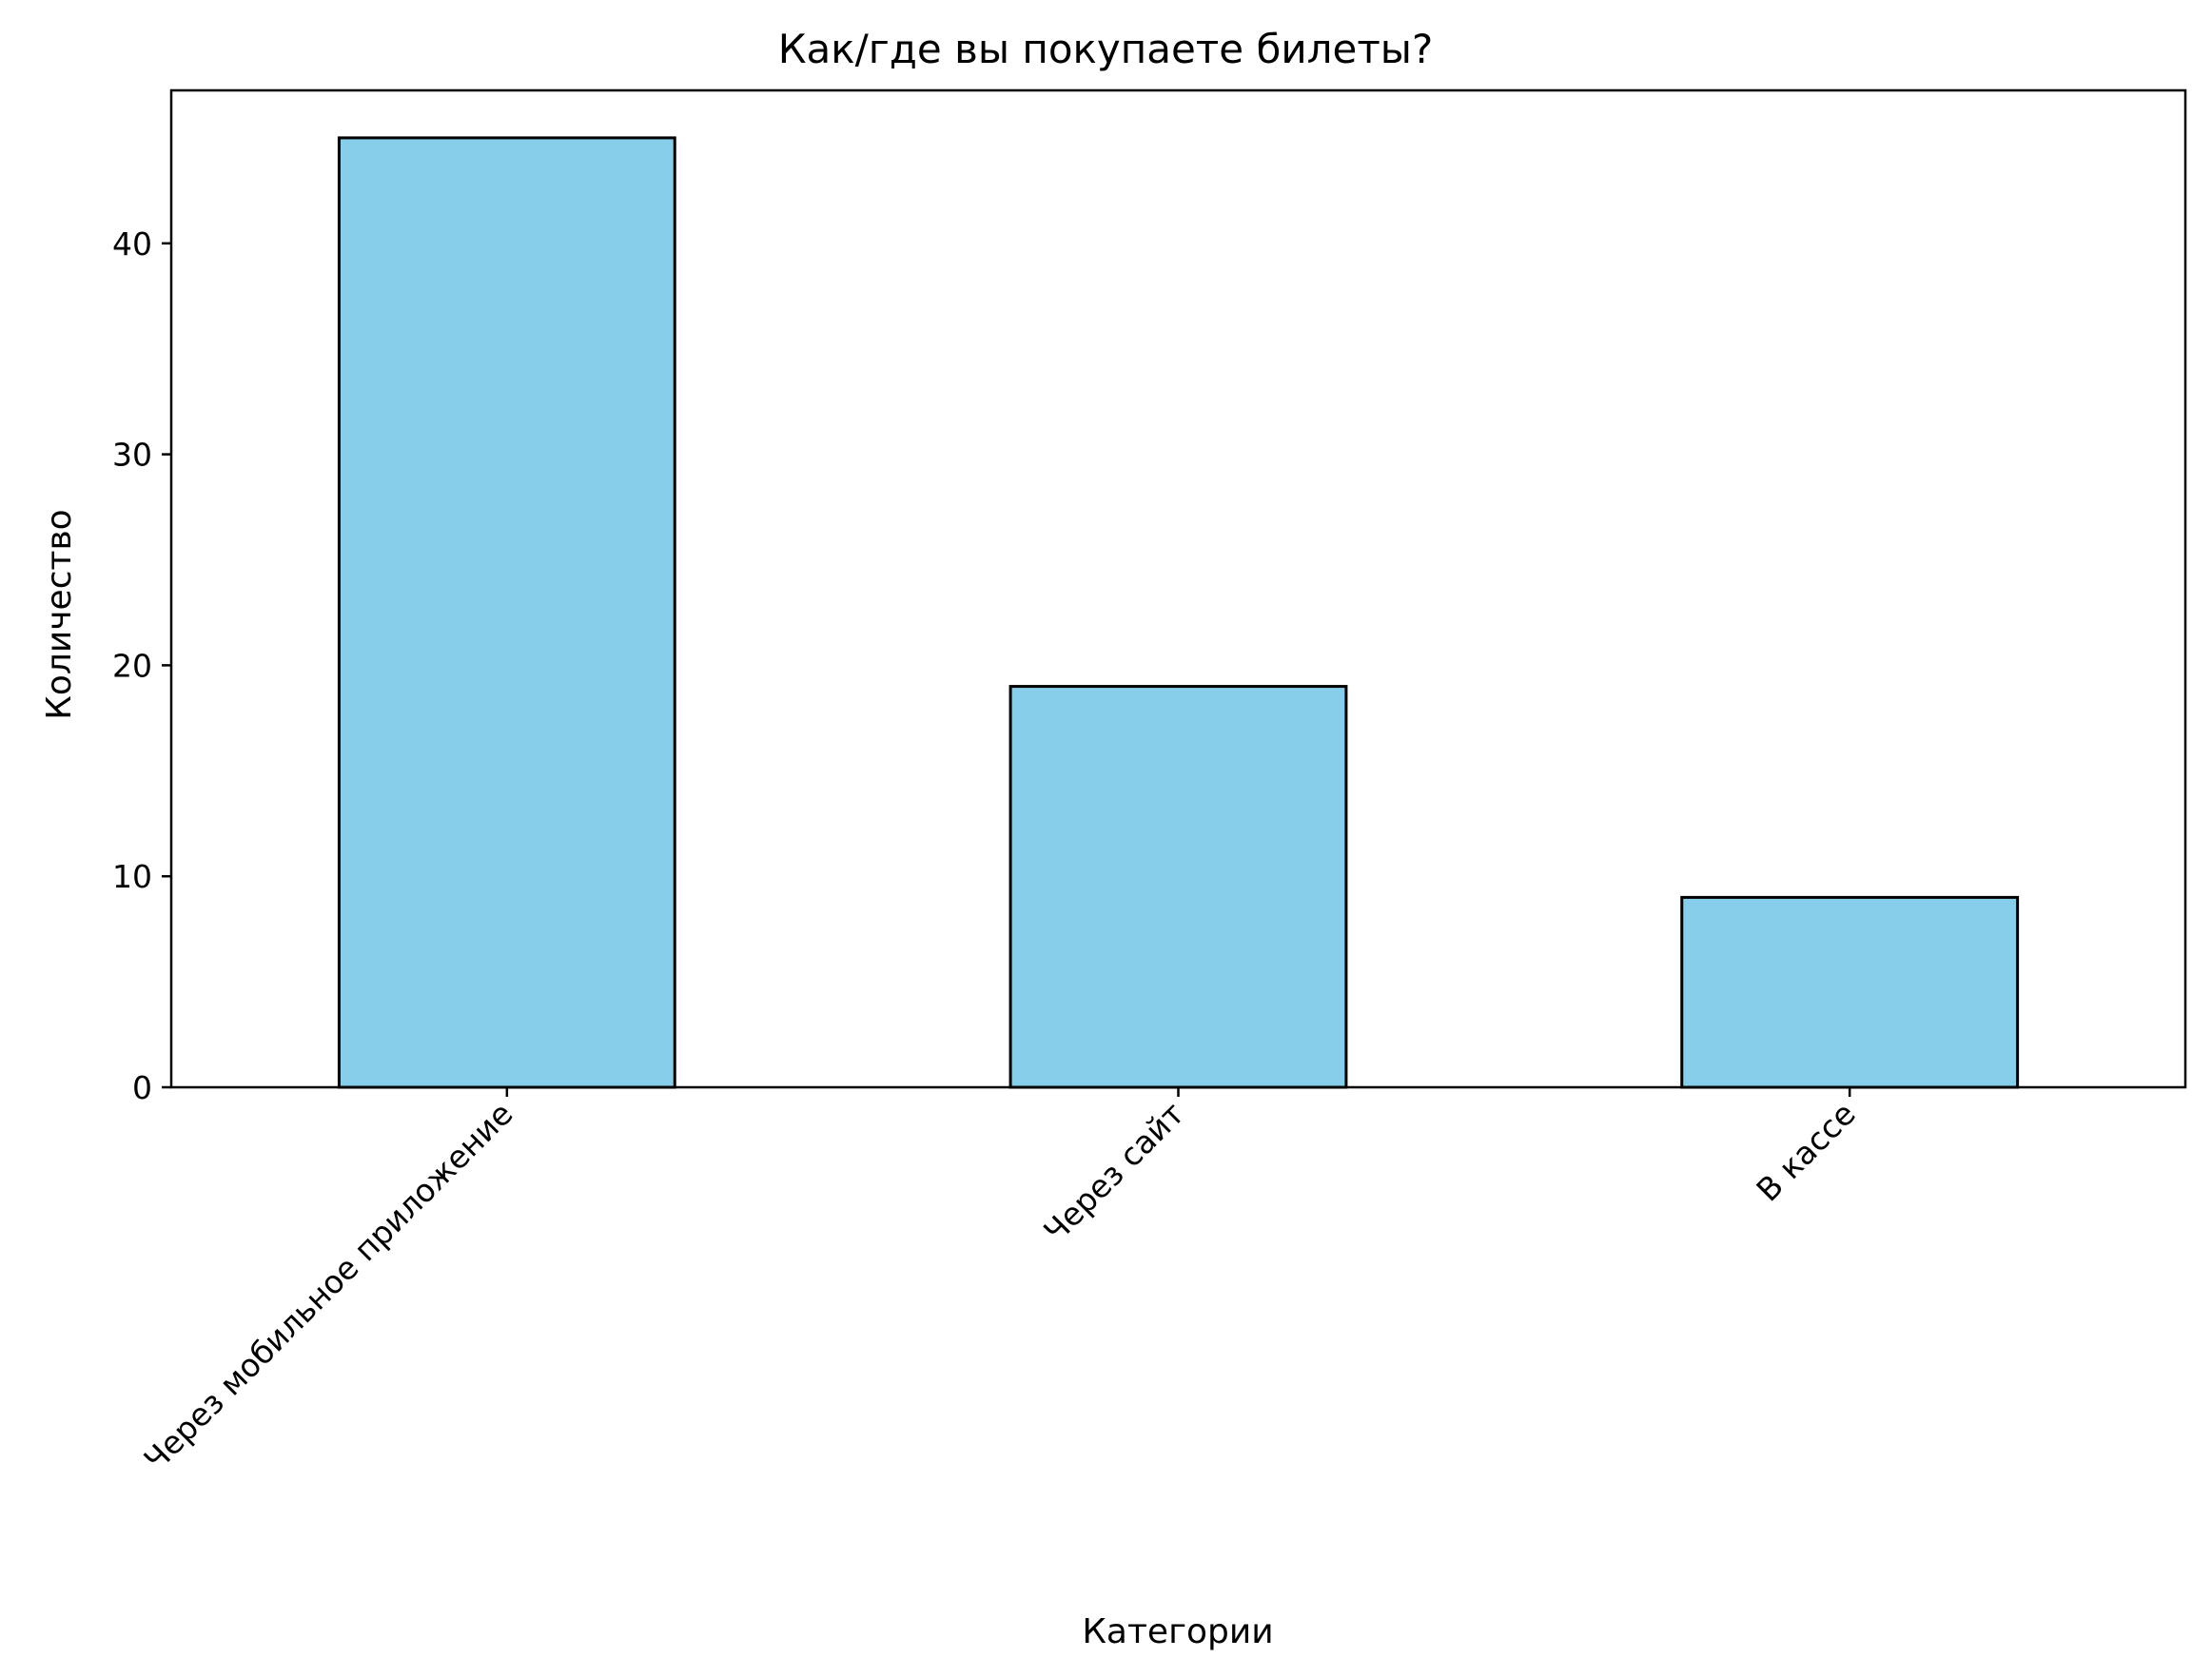  I want to click on y-axis: 0 10 20 30 40, so click(141, 666).